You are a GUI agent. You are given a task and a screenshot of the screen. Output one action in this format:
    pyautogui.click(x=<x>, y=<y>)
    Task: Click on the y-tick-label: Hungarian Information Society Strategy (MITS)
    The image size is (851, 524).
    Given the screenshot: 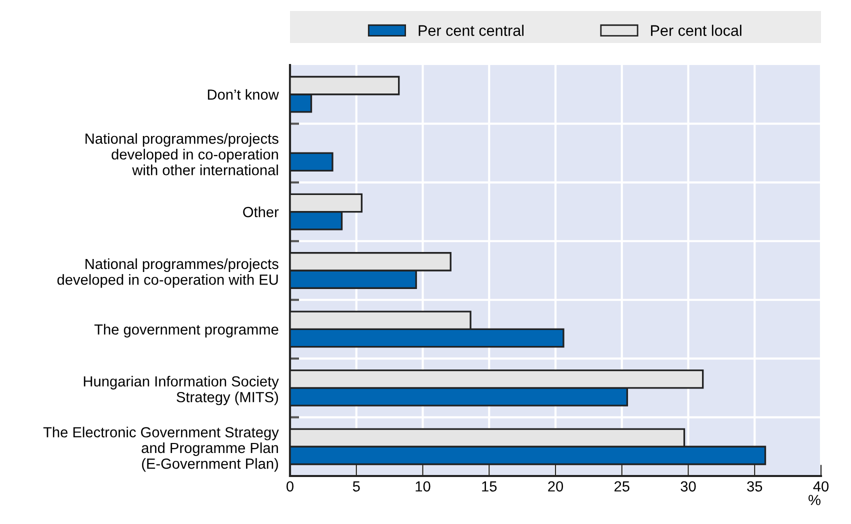 What is the action you would take?
    pyautogui.click(x=181, y=391)
    